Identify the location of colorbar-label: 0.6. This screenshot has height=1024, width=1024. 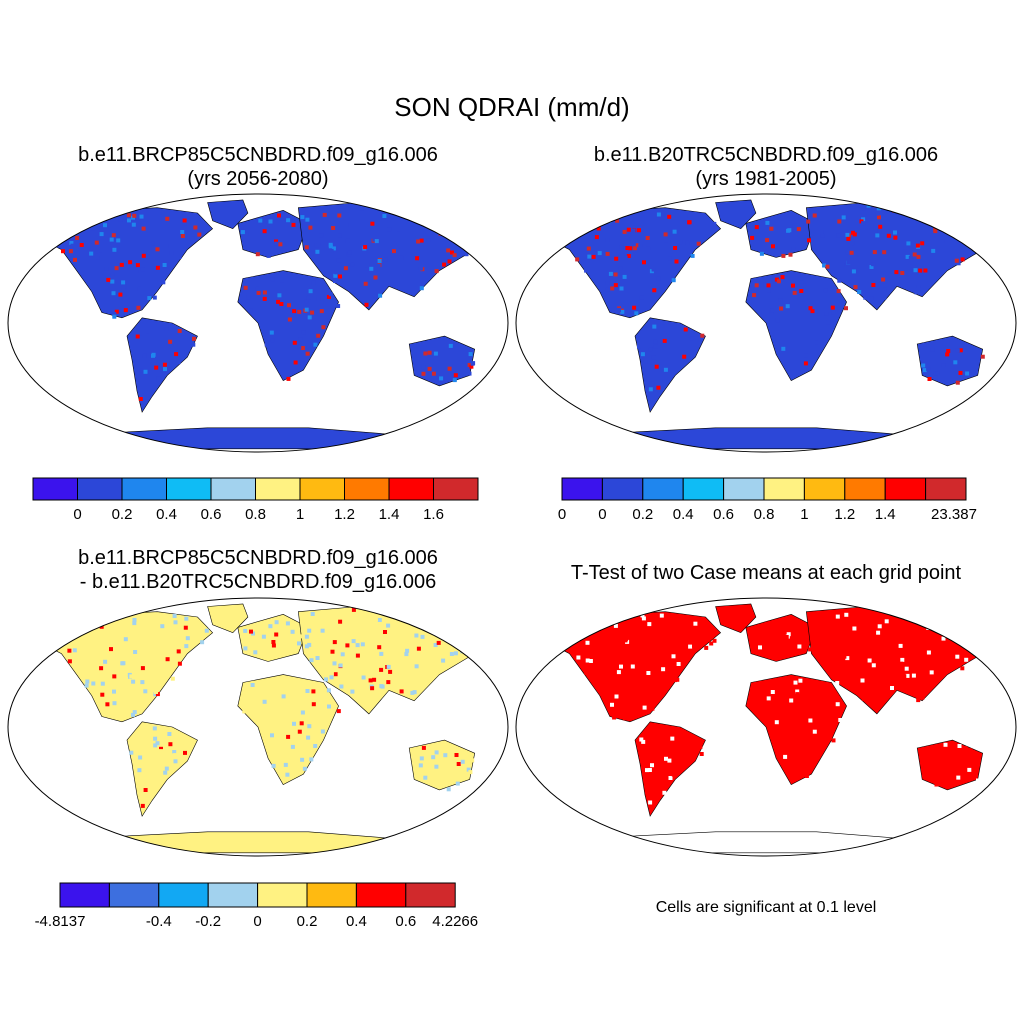
(406, 921).